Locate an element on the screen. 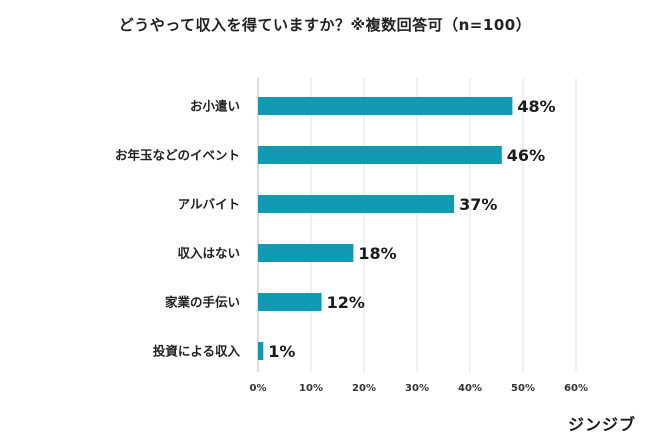 The width and height of the screenshot is (650, 443). x-tick-label: 10% is located at coordinates (311, 388).